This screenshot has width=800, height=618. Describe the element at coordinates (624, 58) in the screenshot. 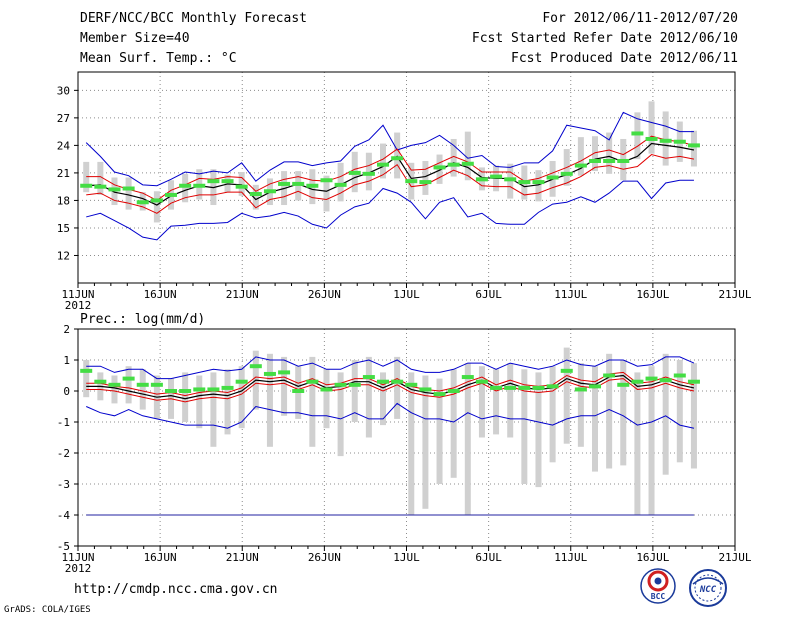

I see `produced-date: Fcst Produced Date 2012/06/11` at that location.